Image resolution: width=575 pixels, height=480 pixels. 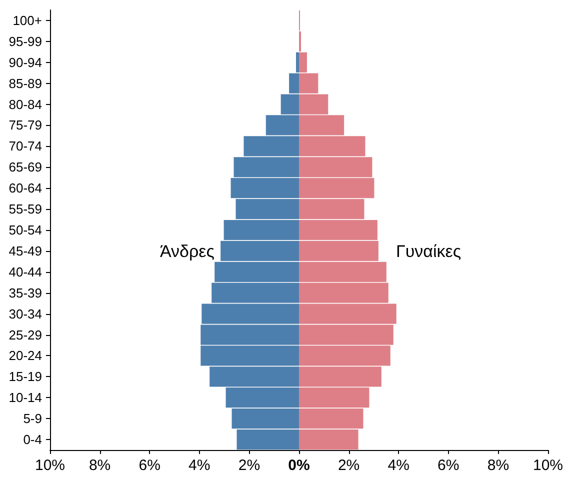 I want to click on y-tick-label: 95-99, so click(x=25, y=41).